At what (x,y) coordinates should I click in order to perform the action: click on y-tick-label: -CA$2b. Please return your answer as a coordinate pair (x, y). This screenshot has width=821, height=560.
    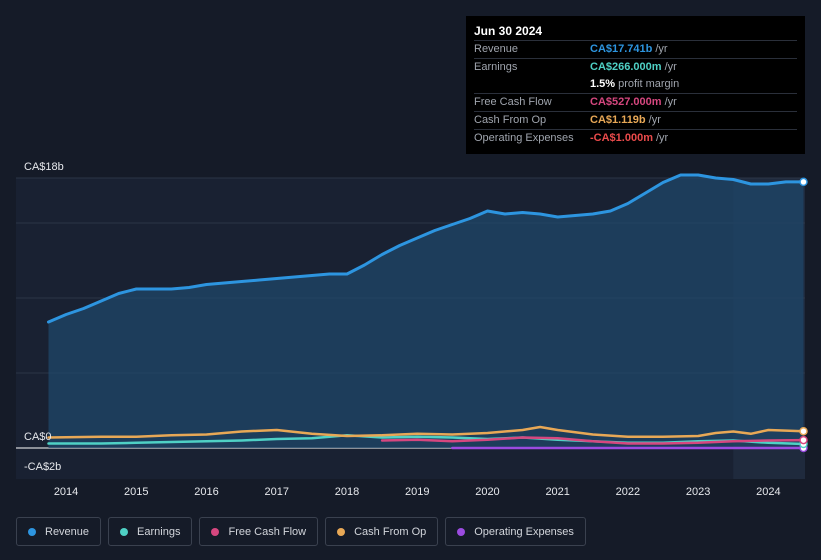
    Looking at the image, I should click on (42, 467).